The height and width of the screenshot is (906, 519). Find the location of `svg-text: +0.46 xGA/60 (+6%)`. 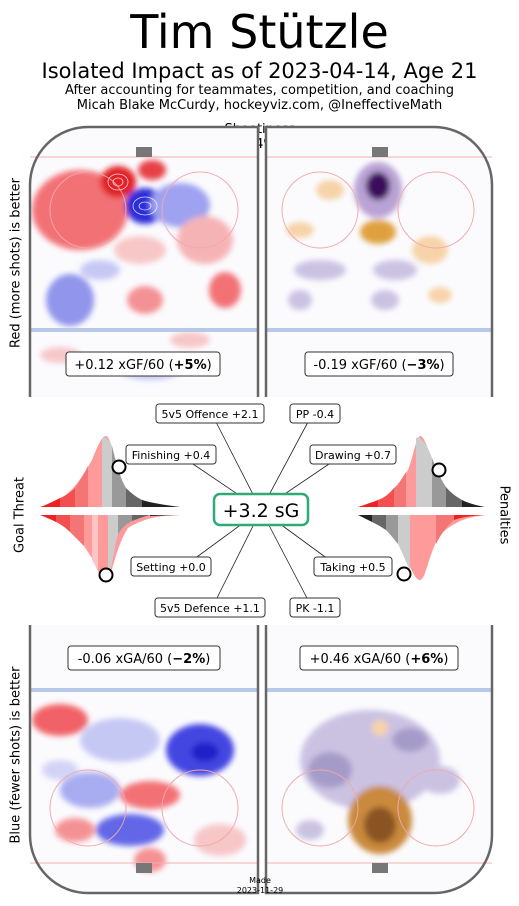

svg-text: +0.46 xGA/60 (+6%) is located at coordinates (379, 659).